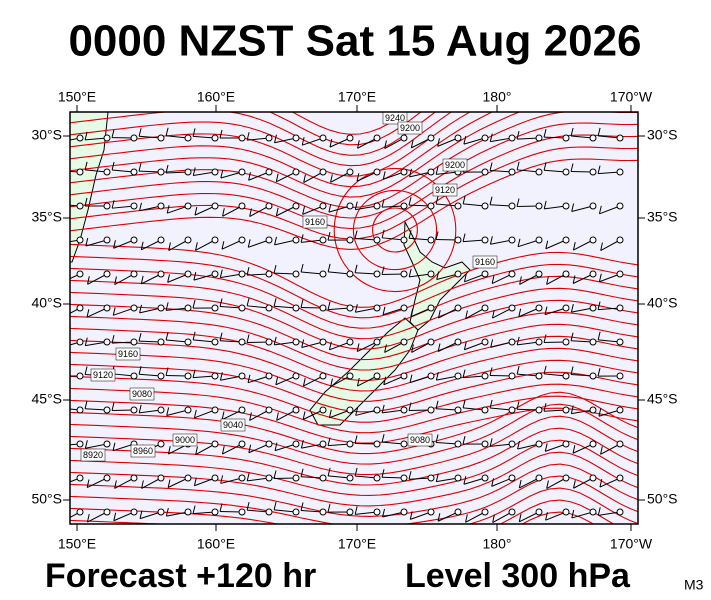 This screenshot has height=600, width=711. What do you see at coordinates (357, 544) in the screenshot?
I see `lon-label-bottom: 170°E` at bounding box center [357, 544].